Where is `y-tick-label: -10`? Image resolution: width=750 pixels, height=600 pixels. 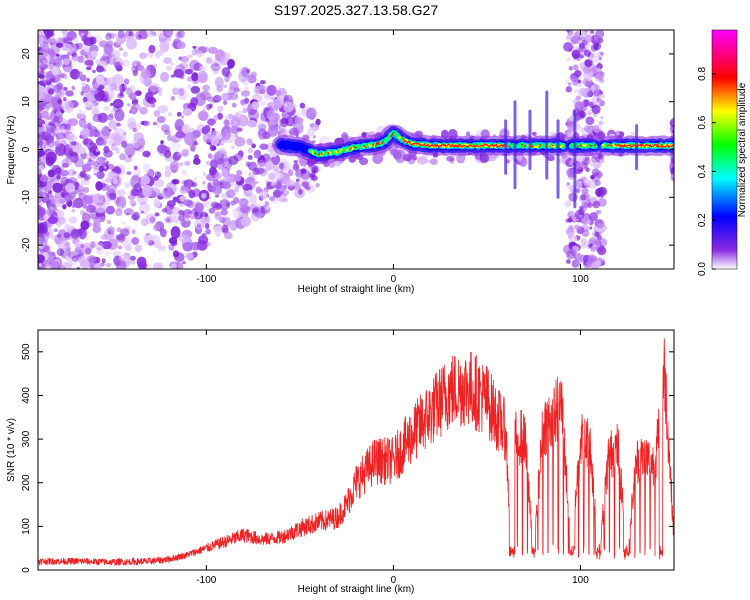 y-tick-label: -10 is located at coordinates (26, 197).